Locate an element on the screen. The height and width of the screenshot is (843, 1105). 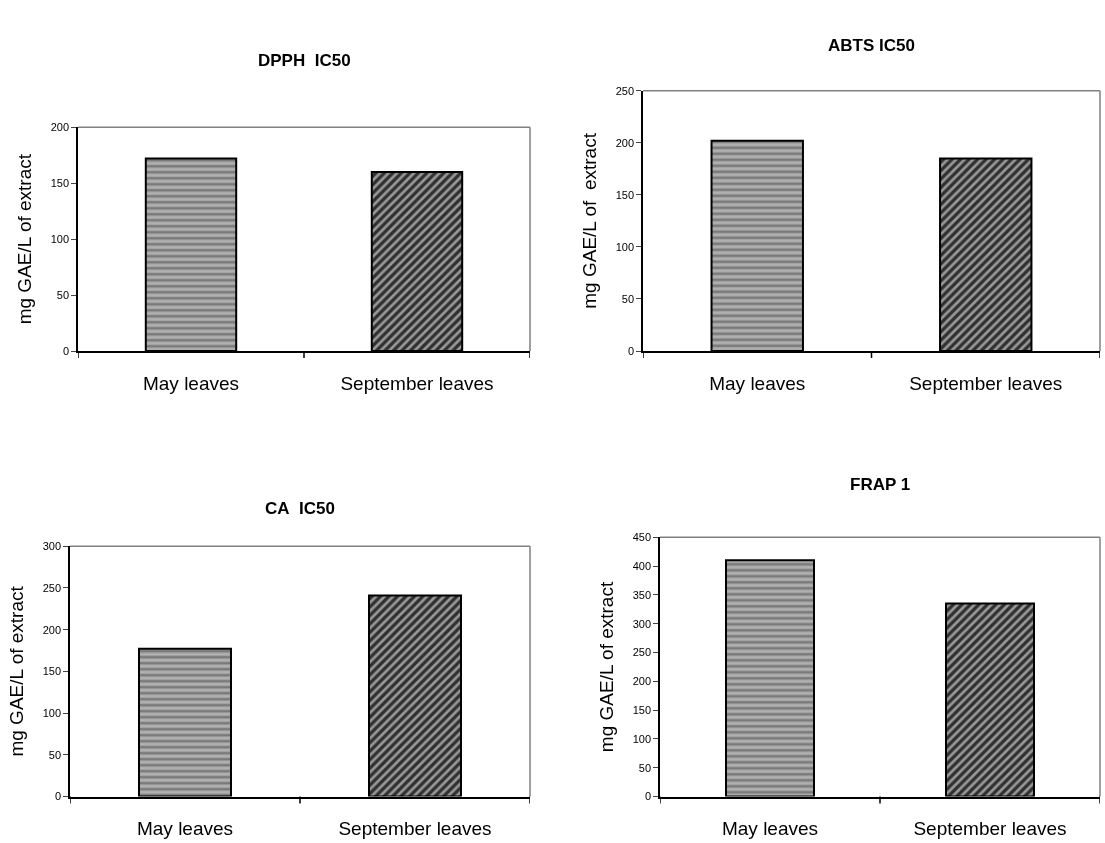
chart-title: CA IC50 is located at coordinates (300, 508).